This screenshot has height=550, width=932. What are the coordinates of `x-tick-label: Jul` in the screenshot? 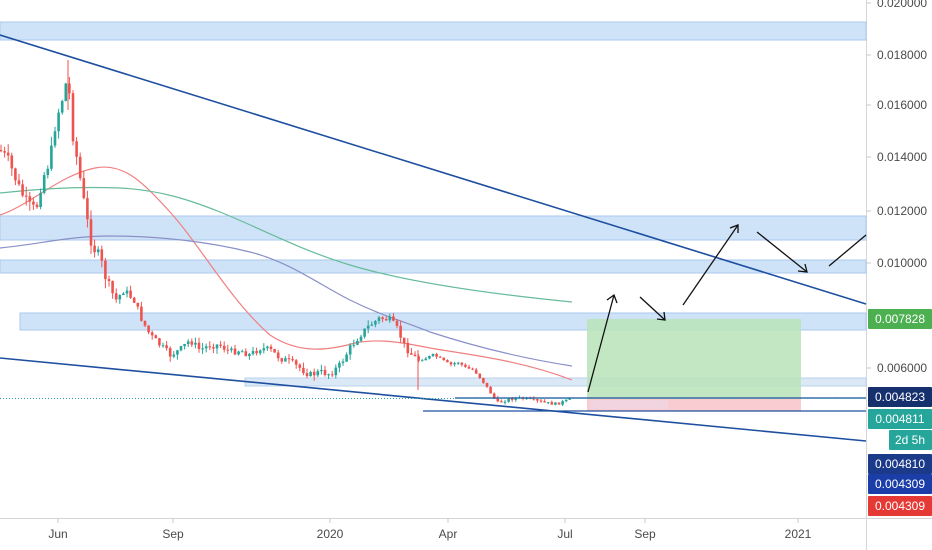 It's located at (564, 534).